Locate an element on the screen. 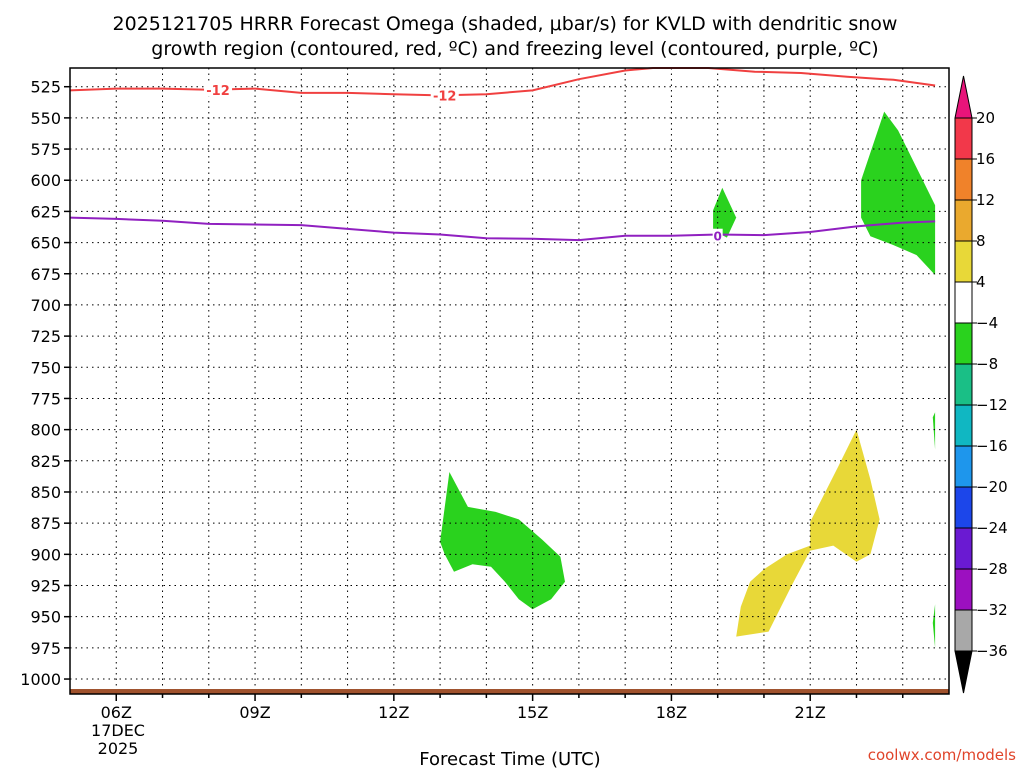 The width and height of the screenshot is (1024, 768). colorbar-label: −36 is located at coordinates (992, 651).